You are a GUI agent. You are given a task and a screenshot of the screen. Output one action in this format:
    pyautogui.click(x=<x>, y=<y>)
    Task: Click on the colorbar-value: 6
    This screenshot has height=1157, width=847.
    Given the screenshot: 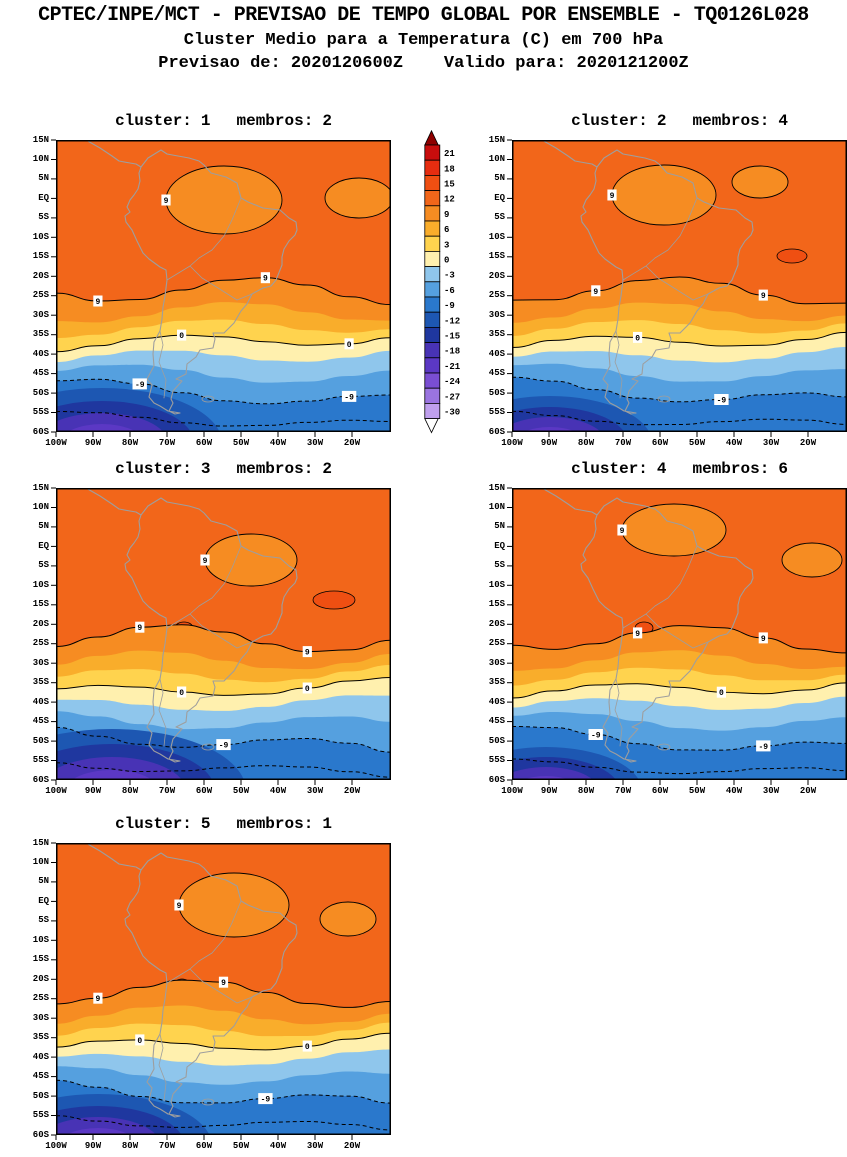 What is the action you would take?
    pyautogui.click(x=446, y=230)
    